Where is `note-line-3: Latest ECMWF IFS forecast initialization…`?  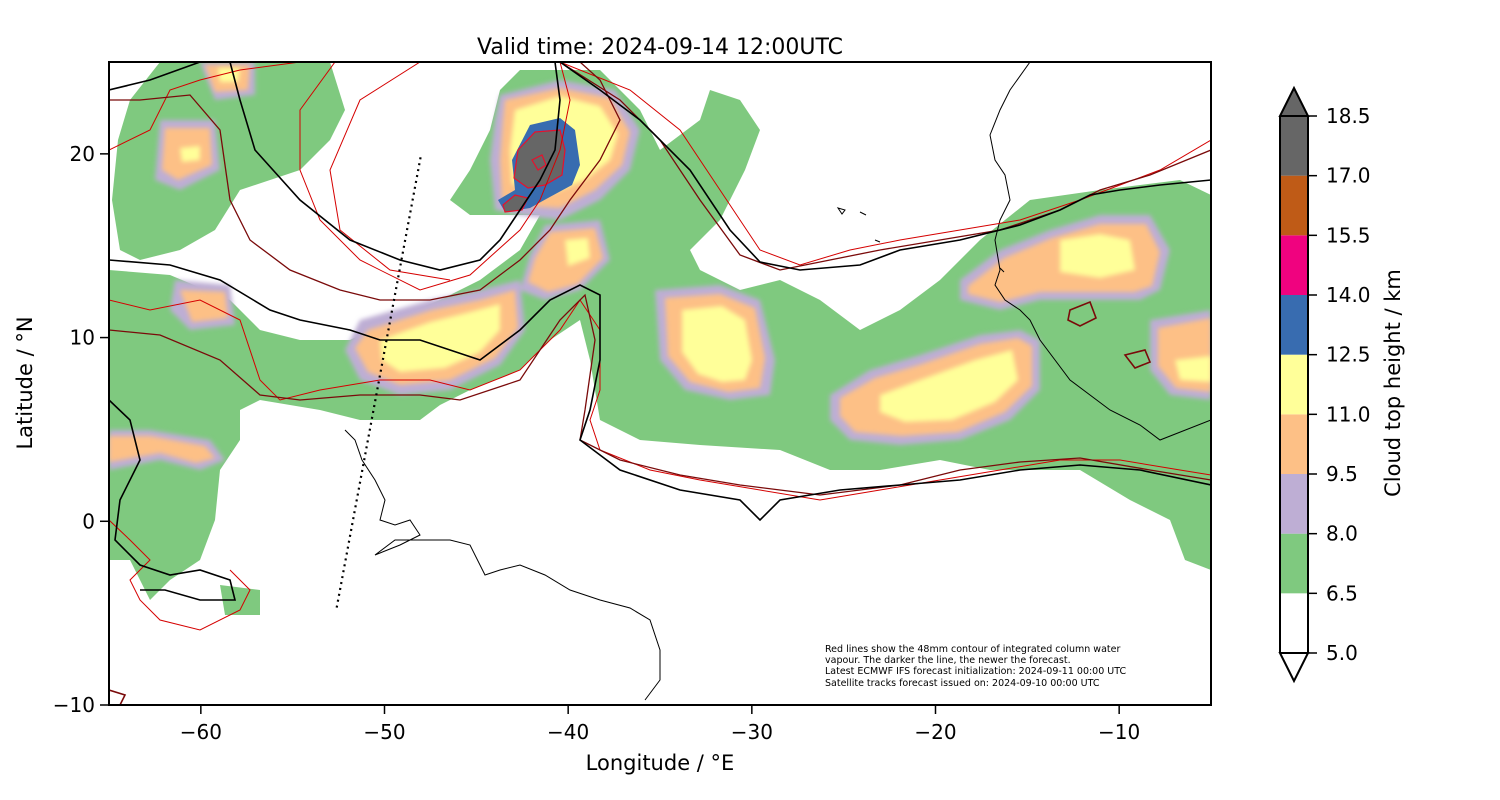
note-line-3: Latest ECMWF IFS forecast initialization… is located at coordinates (975, 671).